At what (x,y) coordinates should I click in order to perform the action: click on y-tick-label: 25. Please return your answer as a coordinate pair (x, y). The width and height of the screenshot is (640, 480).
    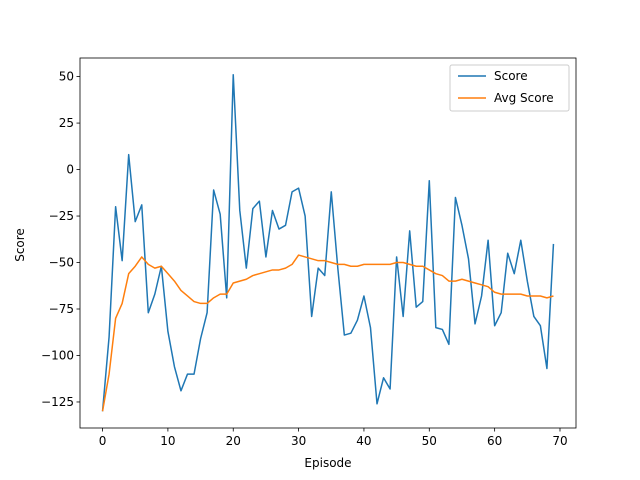
    Looking at the image, I should click on (66, 123).